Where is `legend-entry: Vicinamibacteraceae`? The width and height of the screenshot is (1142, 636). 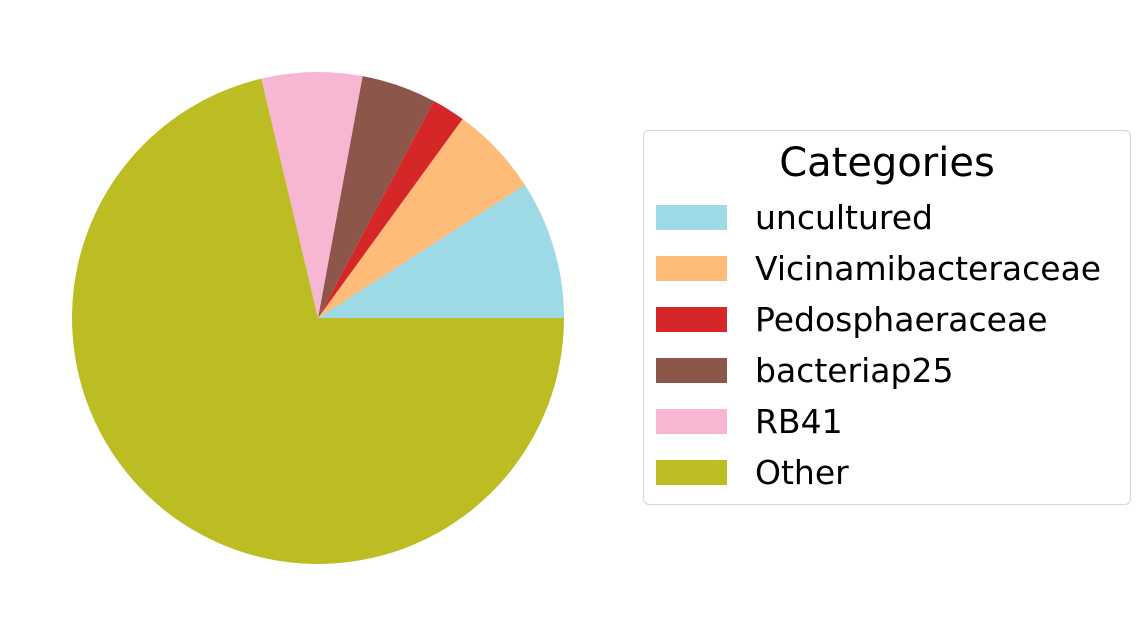 legend-entry: Vicinamibacteraceae is located at coordinates (878, 268).